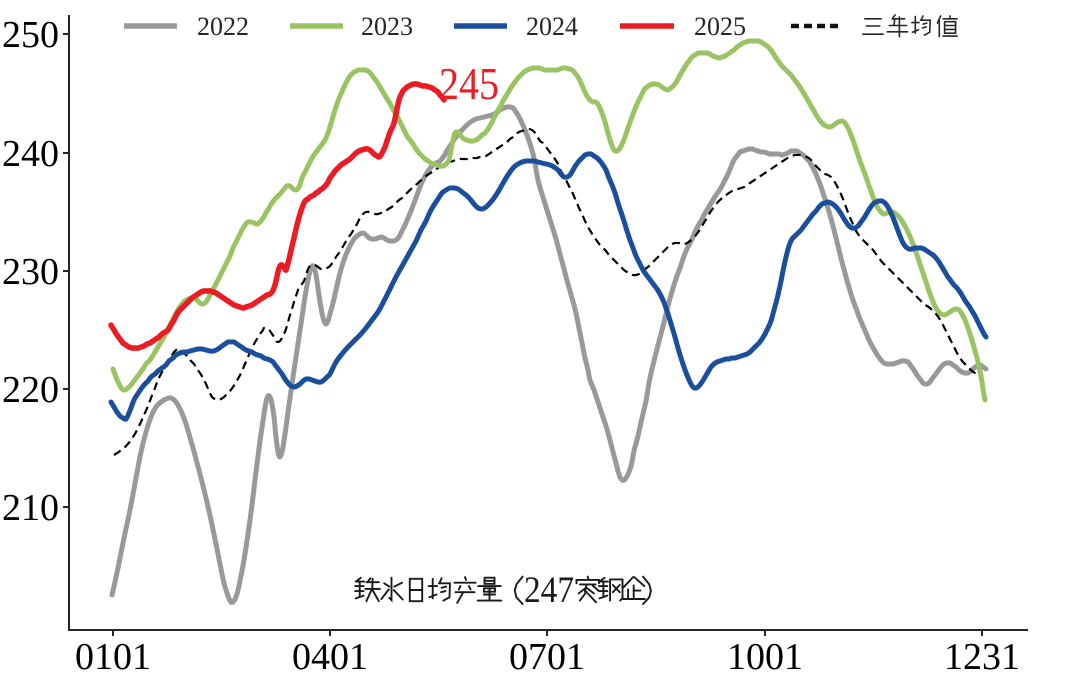  Describe the element at coordinates (30, 390) in the screenshot. I see `svg-text: 220` at that location.